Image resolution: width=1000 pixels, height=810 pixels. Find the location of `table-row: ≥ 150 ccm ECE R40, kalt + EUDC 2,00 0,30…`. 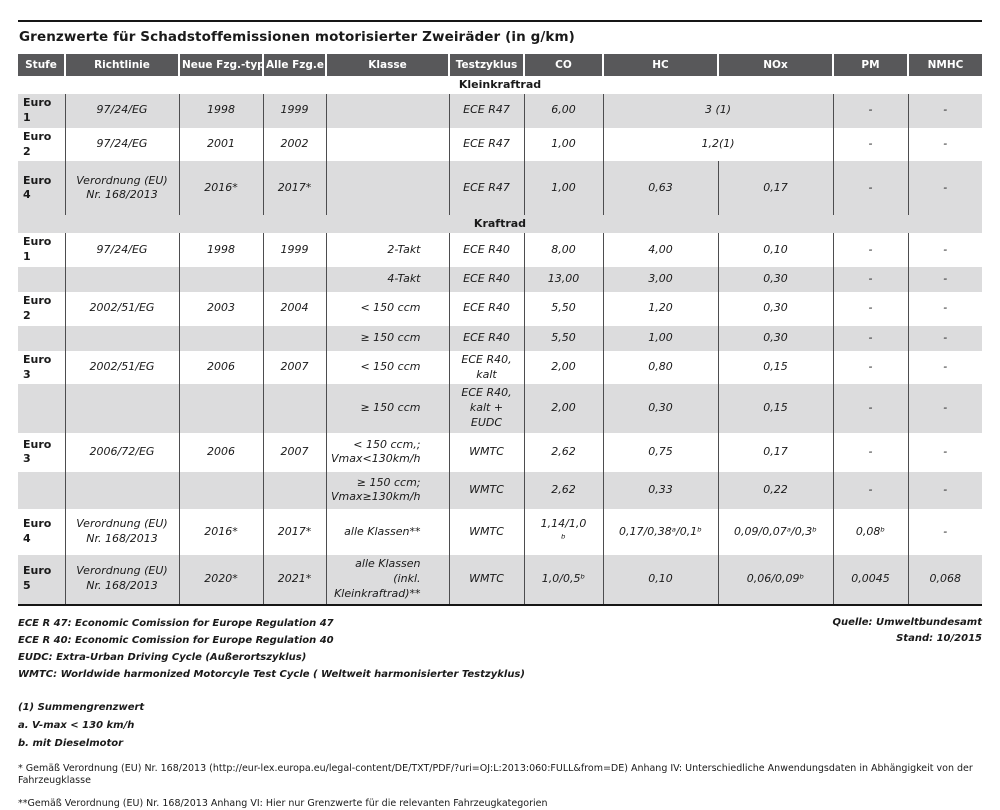

table-row: ≥ 150 ccm ECE R40, kalt + EUDC 2,00 0,30… is located at coordinates (500, 408).